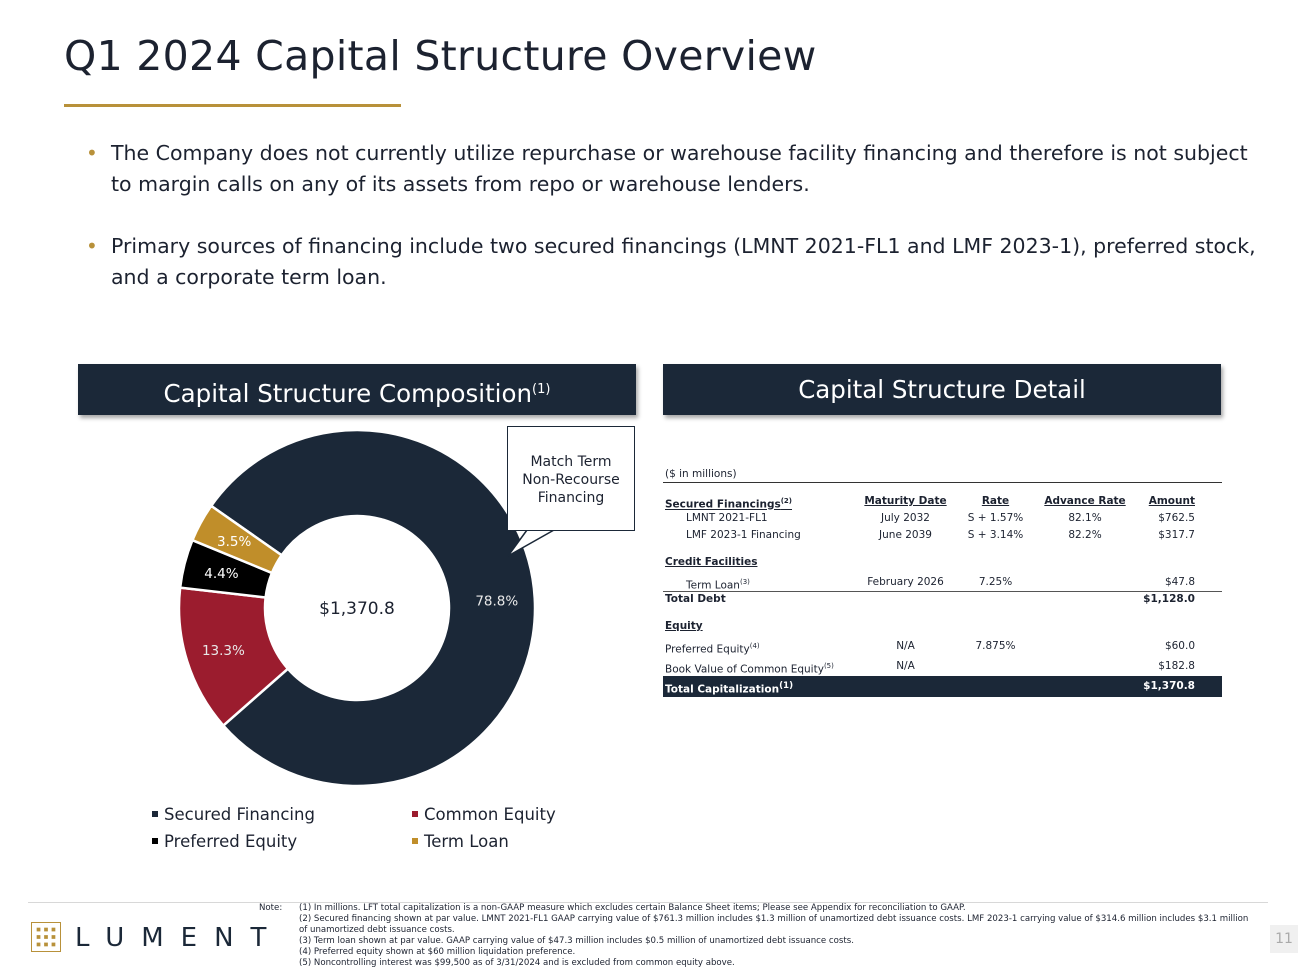 The width and height of the screenshot is (1300, 975). What do you see at coordinates (221, 574) in the screenshot?
I see `donut-label-preferred-equity: 4.4%` at bounding box center [221, 574].